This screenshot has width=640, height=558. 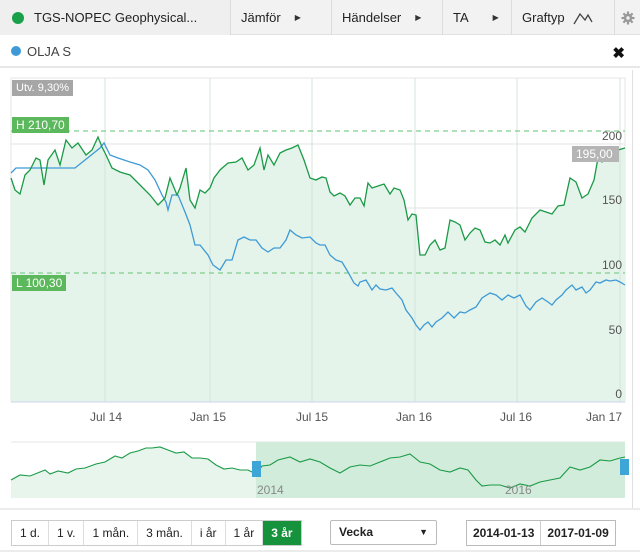 I want to click on range-ytd-button: i år, so click(x=208, y=533).